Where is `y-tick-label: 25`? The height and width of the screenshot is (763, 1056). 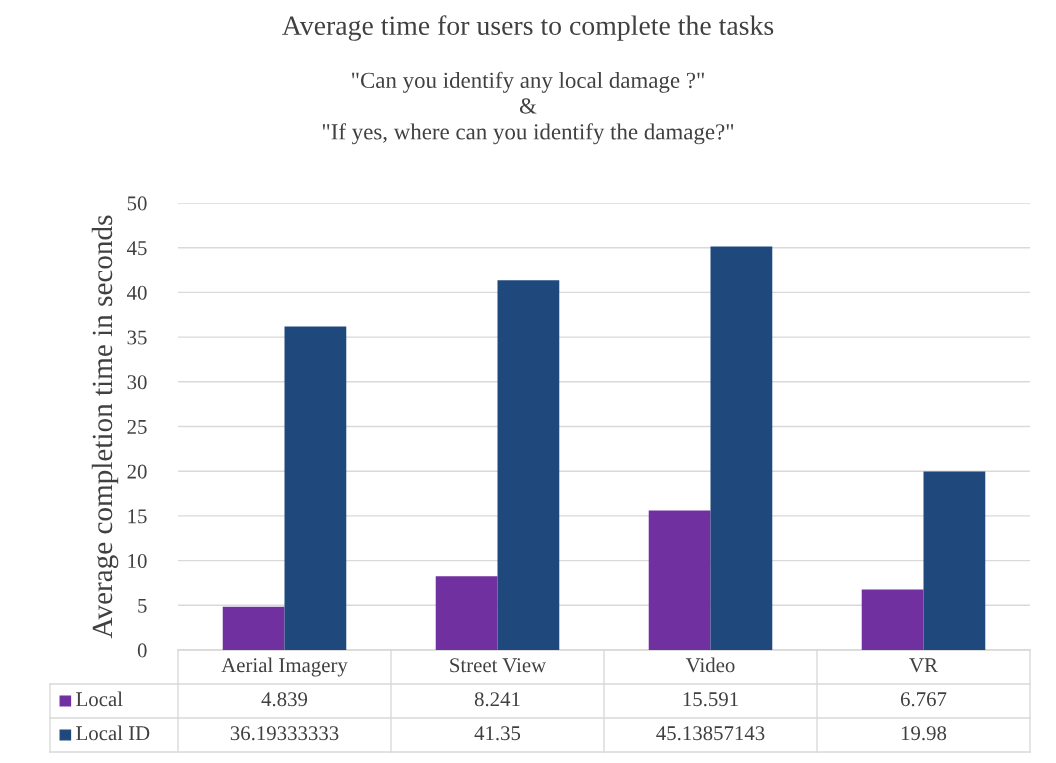
y-tick-label: 25 is located at coordinates (137, 426).